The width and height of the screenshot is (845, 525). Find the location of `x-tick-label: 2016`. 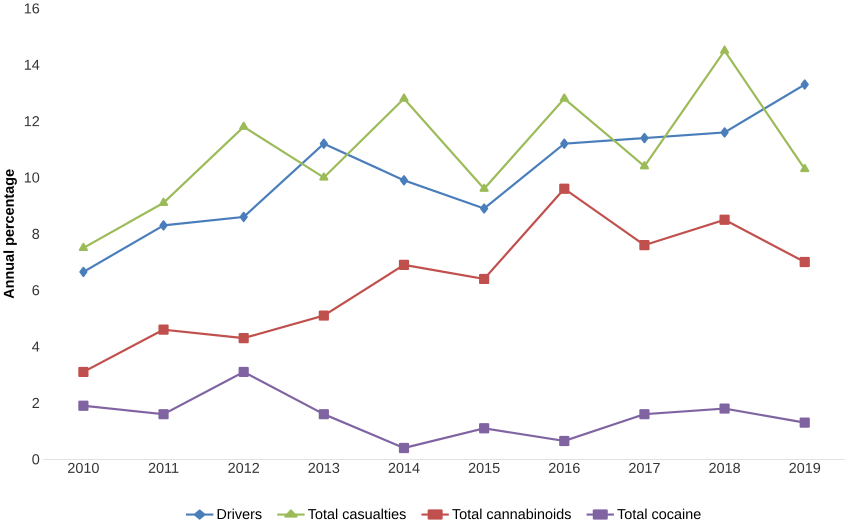

x-tick-label: 2016 is located at coordinates (564, 468).